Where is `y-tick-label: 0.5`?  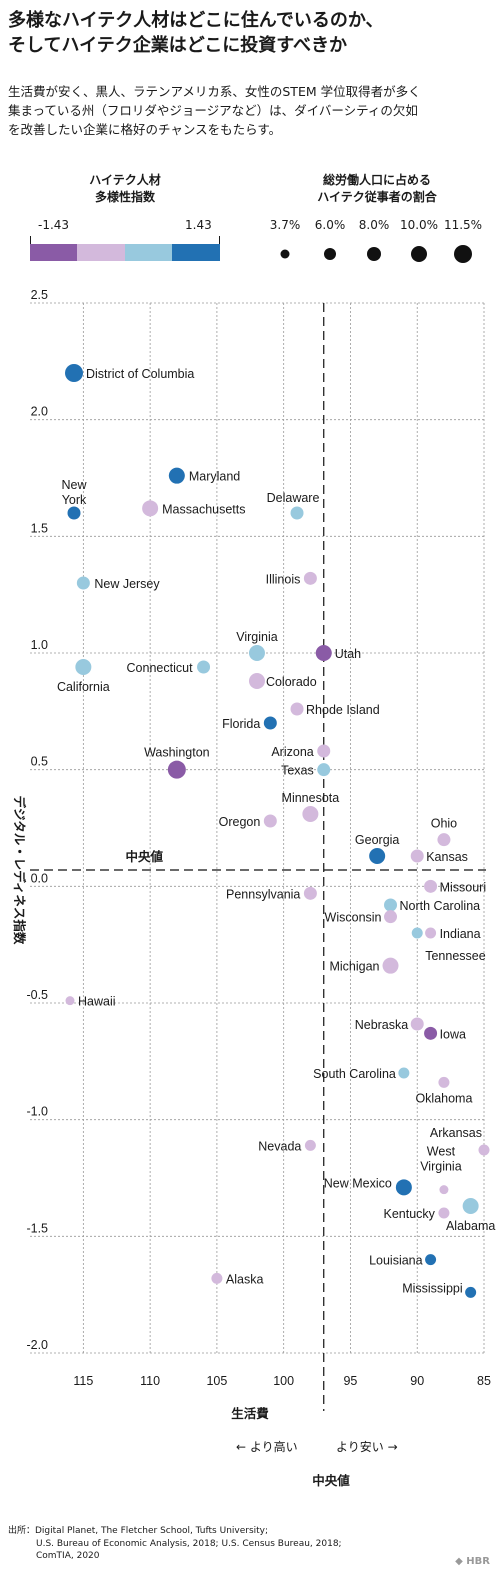
y-tick-label: 0.5 is located at coordinates (39, 762).